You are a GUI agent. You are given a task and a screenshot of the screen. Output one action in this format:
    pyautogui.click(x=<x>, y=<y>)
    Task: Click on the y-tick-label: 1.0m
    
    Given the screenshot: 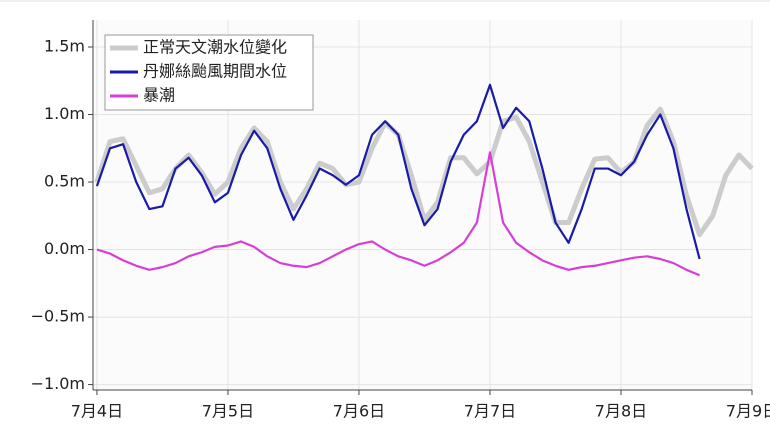 What is the action you would take?
    pyautogui.click(x=64, y=113)
    